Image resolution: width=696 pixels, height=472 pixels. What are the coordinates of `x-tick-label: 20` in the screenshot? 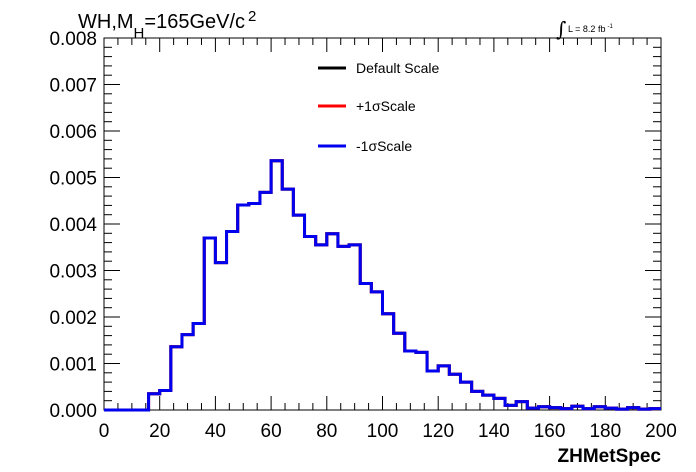 It's located at (159, 431).